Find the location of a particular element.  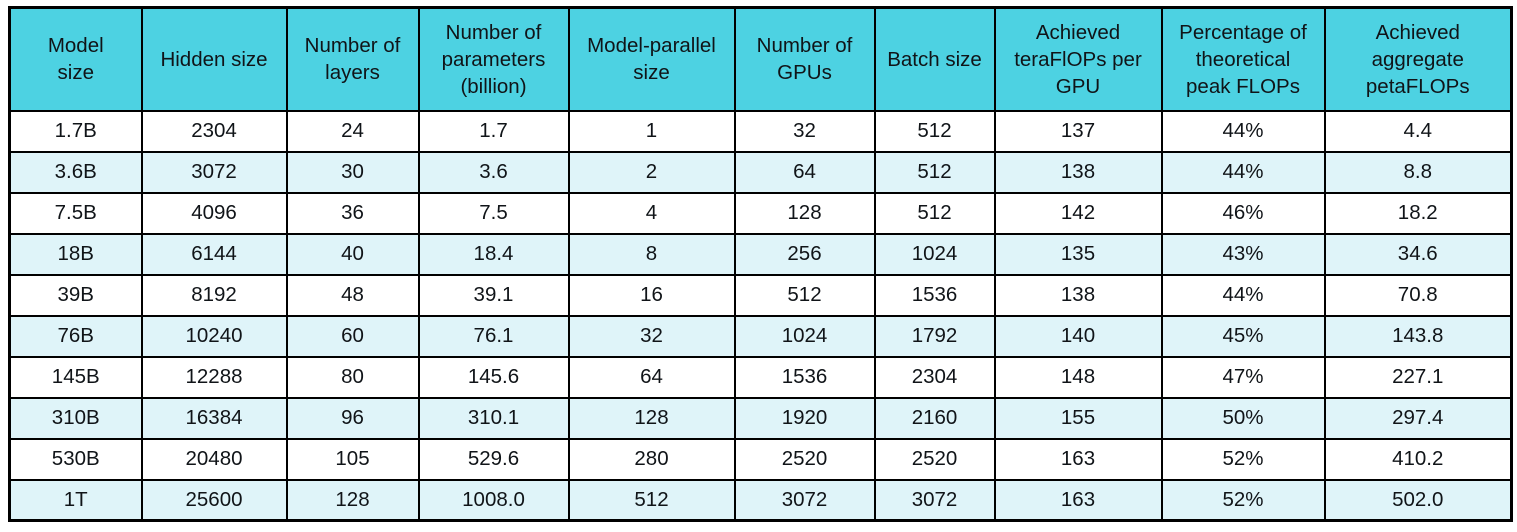

cell-number-of-gpus: 3072 is located at coordinates (804, 500).